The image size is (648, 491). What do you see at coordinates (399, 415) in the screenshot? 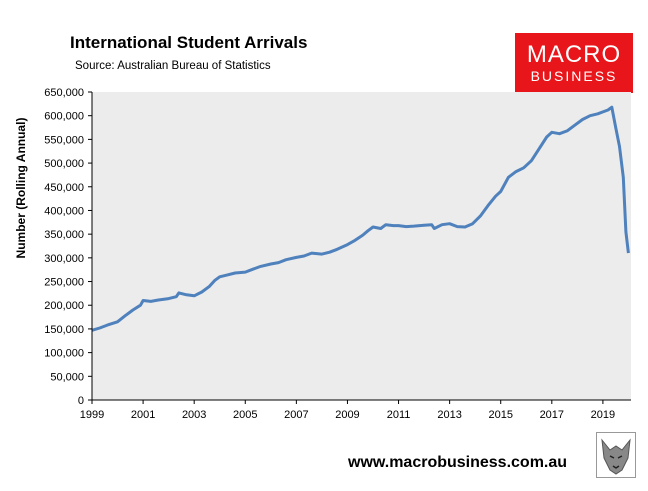
I see `x-tick-label: 2011` at bounding box center [399, 415].